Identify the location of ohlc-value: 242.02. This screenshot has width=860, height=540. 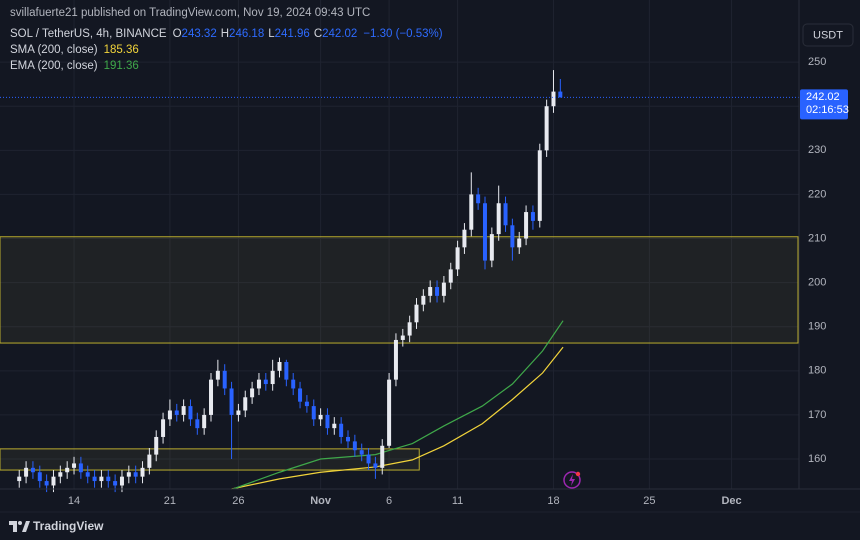
(340, 34).